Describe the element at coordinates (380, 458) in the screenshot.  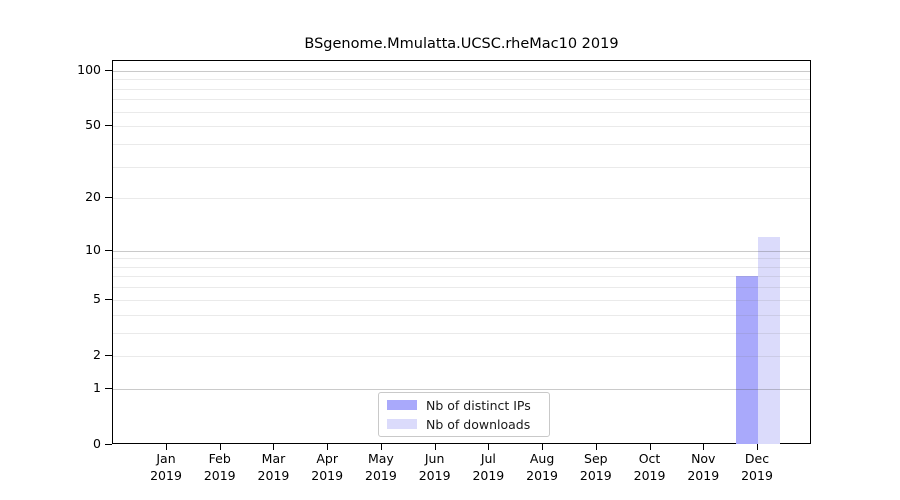
I see `x-tick-month: May` at that location.